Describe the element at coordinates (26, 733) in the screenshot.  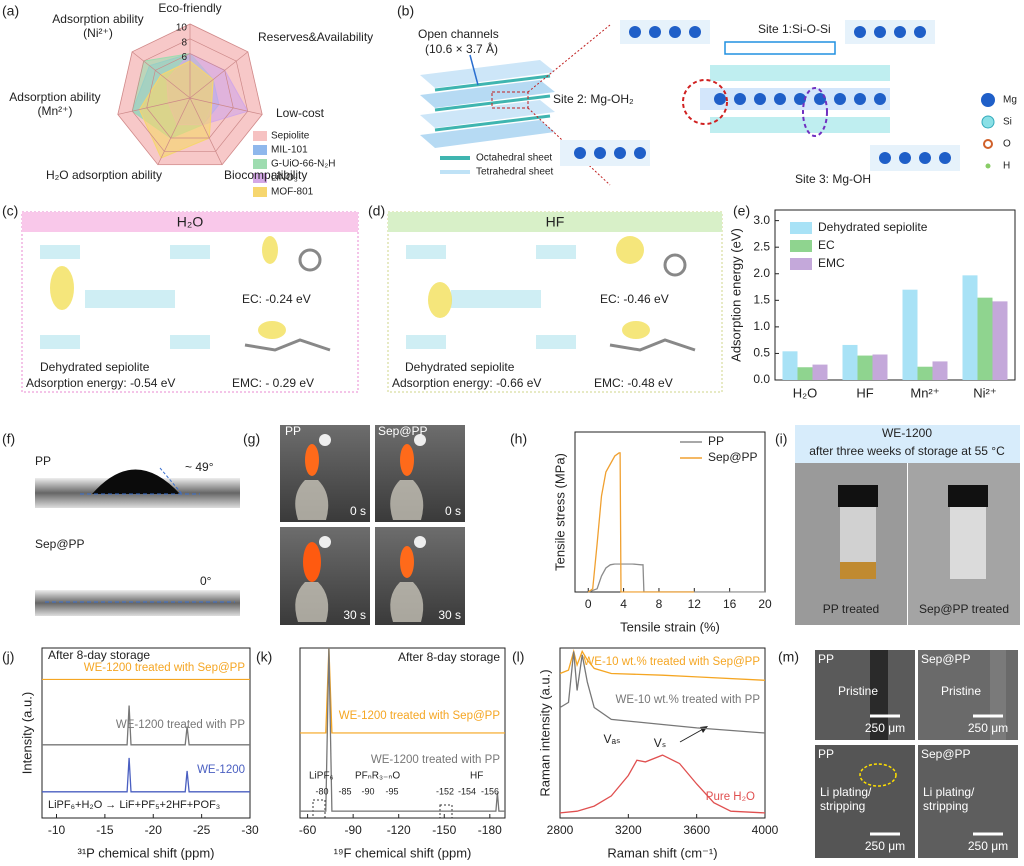
I see `y-axis-label: Intensity (a.u.)` at that location.